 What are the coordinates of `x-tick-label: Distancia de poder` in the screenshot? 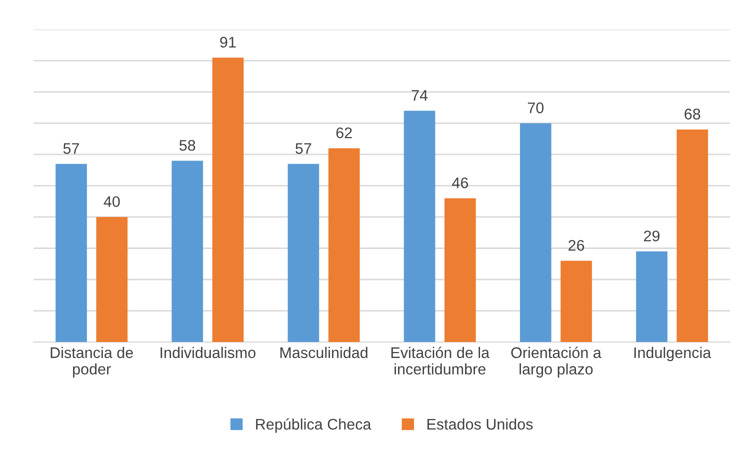 It's located at (91, 362).